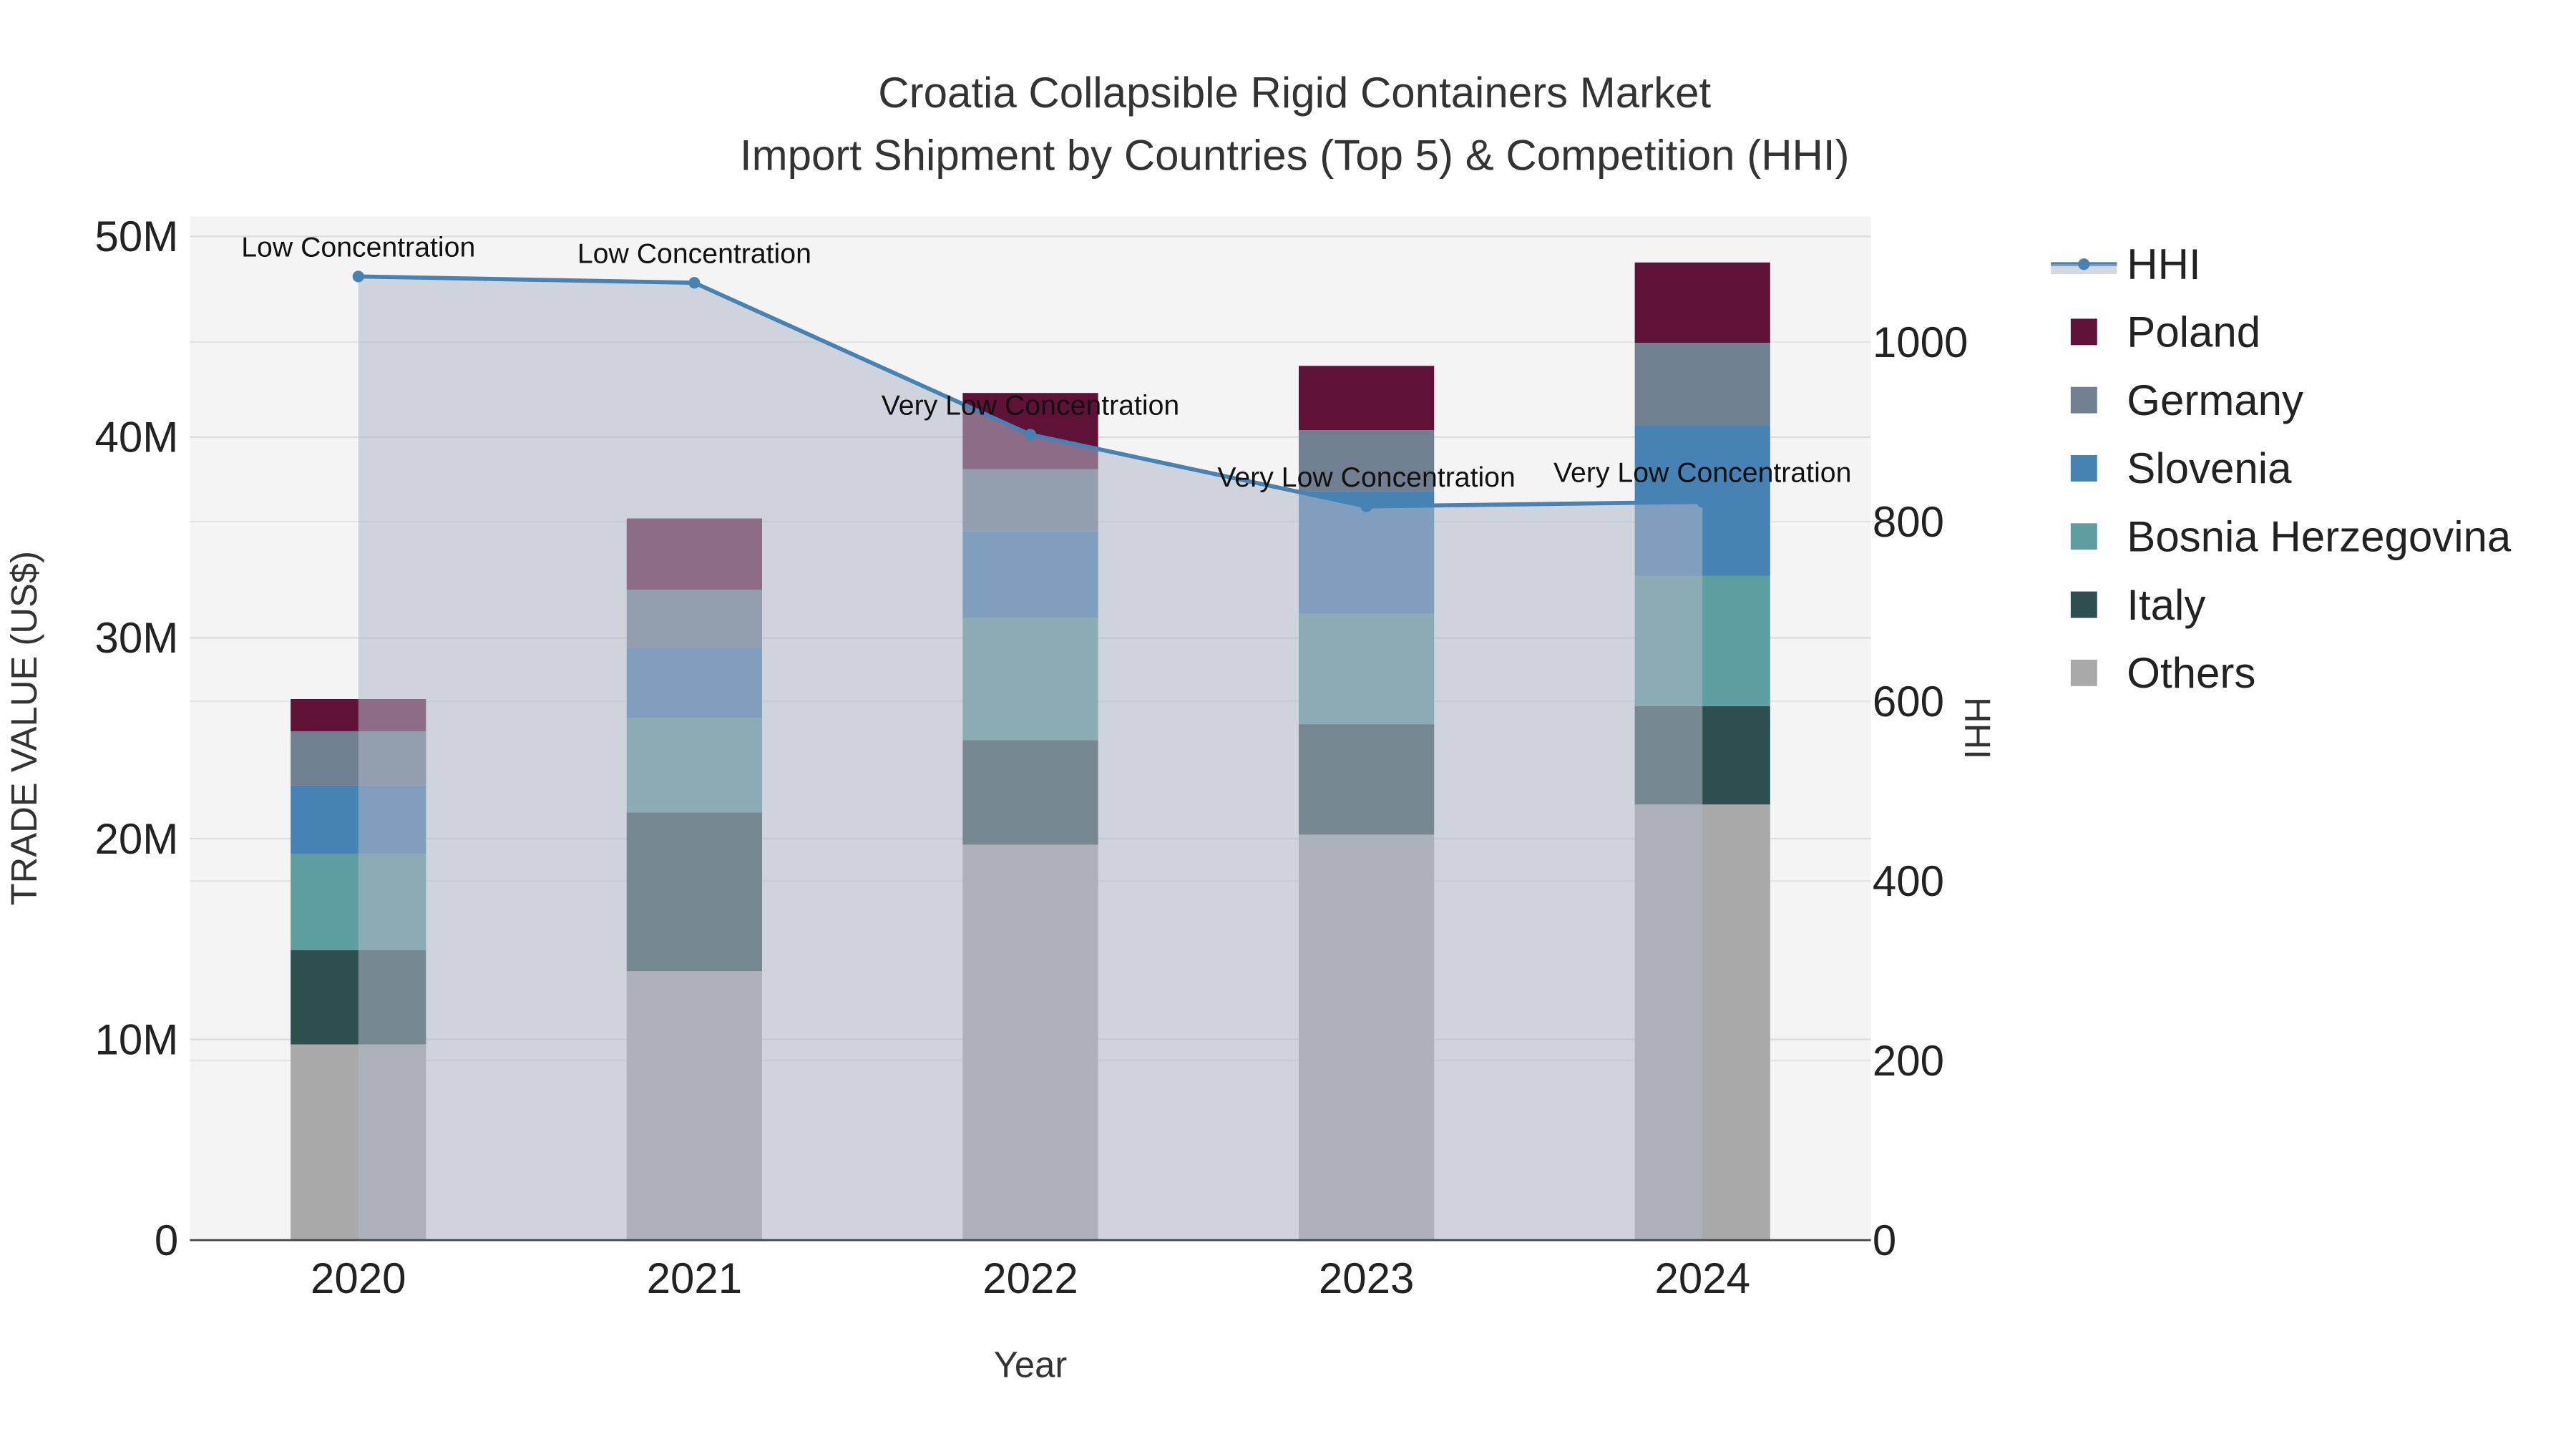 Image resolution: width=2576 pixels, height=1449 pixels. What do you see at coordinates (2083, 672) in the screenshot?
I see `legend-swatch-others` at bounding box center [2083, 672].